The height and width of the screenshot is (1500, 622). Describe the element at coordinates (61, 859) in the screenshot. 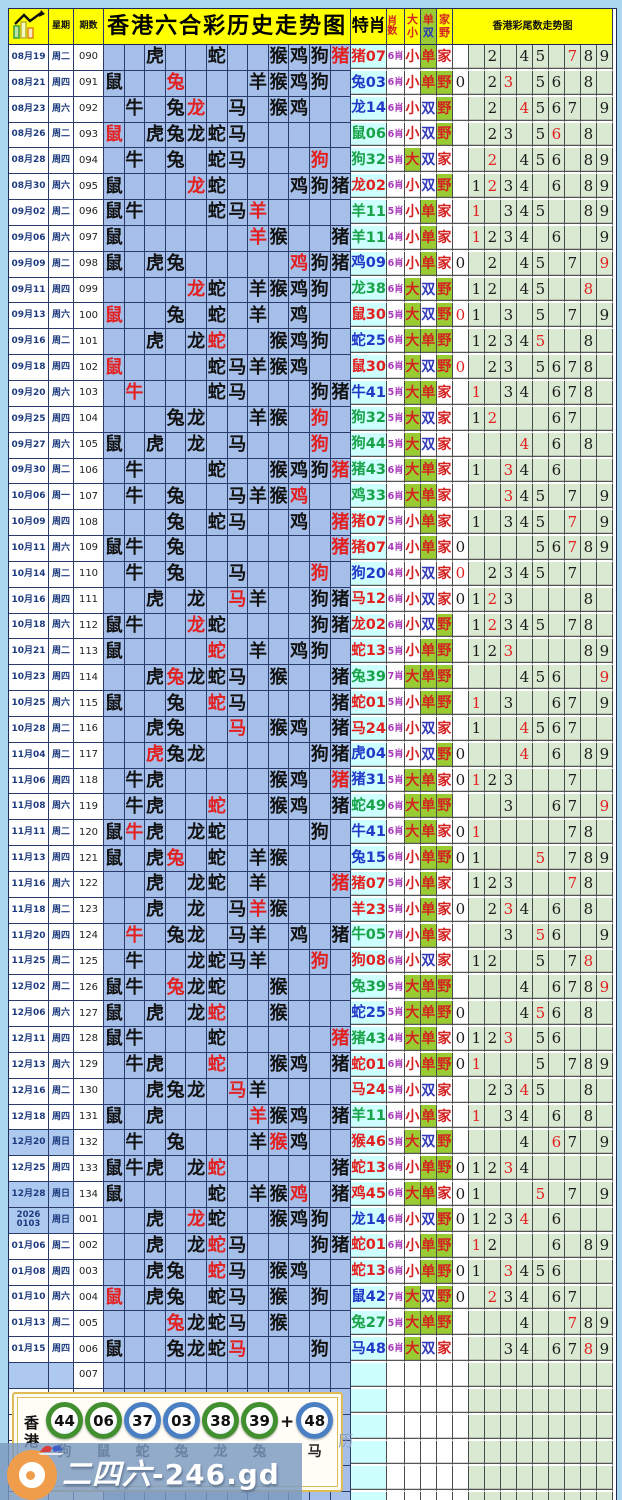

I see `weekday-cell: 周四` at that location.